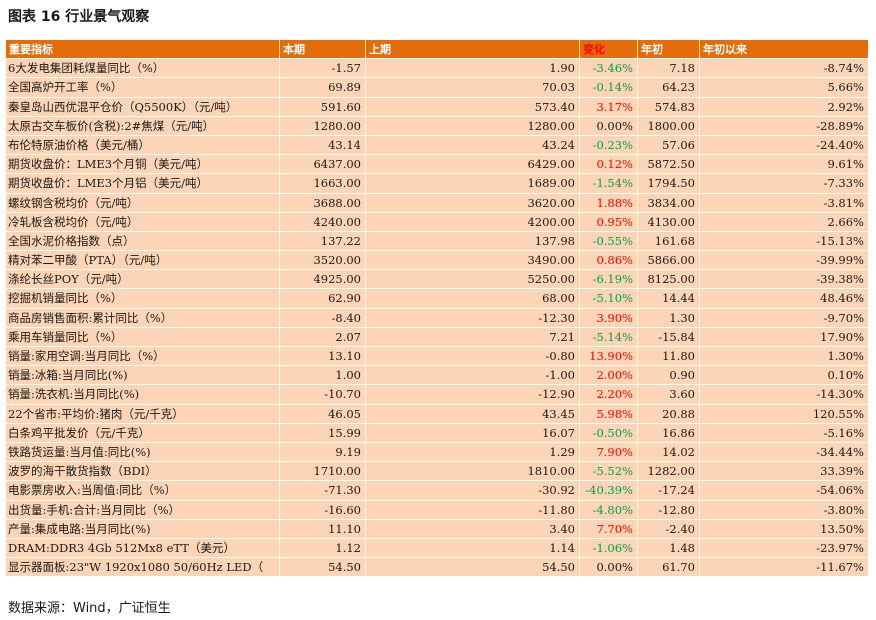 This screenshot has height=620, width=876. What do you see at coordinates (784, 241) in the screenshot?
I see `ytd-value: -15.13%` at bounding box center [784, 241].